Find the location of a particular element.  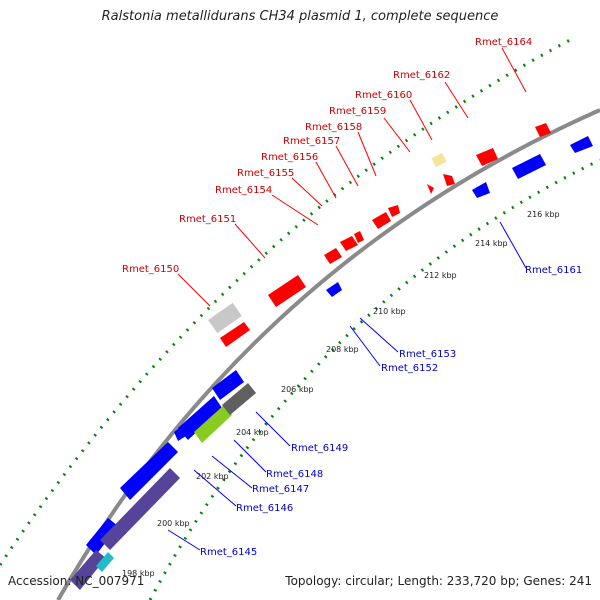

tick-label: 206 kbp is located at coordinates (297, 389).